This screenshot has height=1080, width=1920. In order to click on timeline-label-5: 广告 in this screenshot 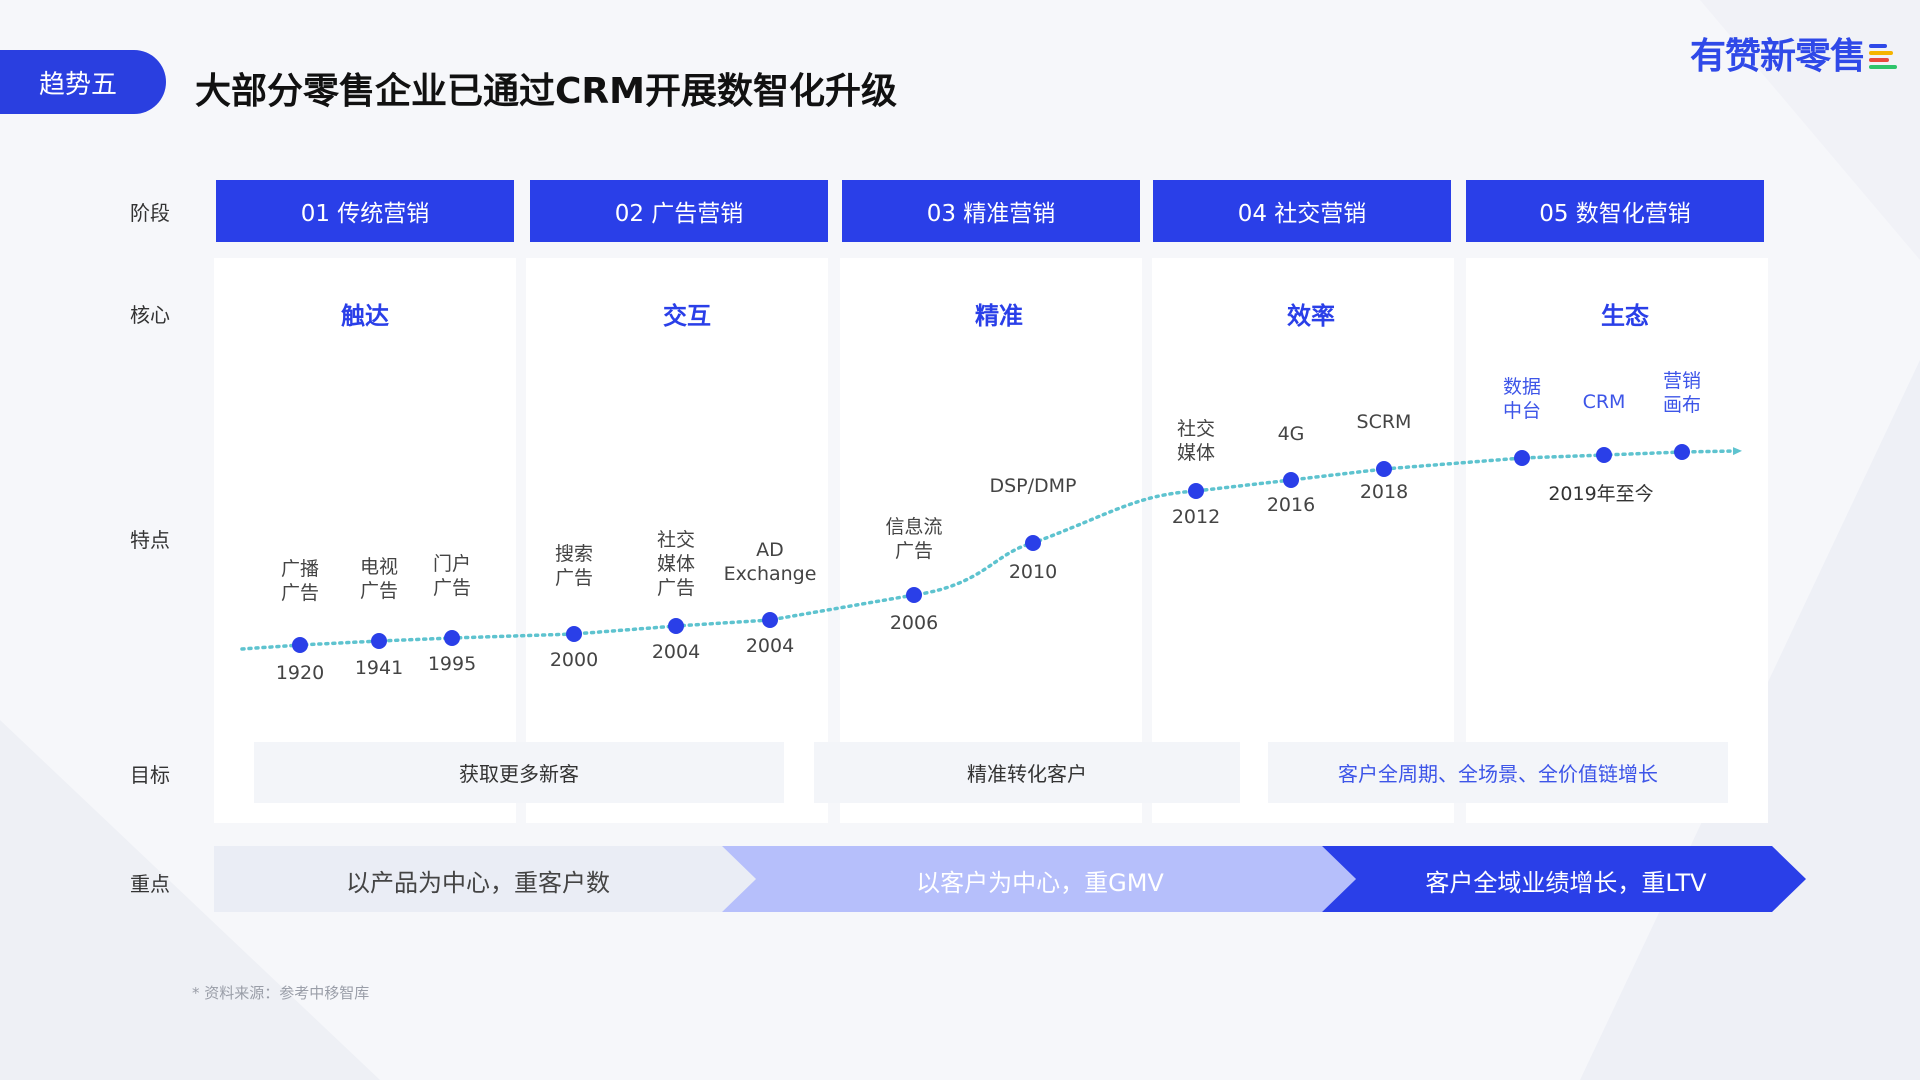, I will do `click(676, 588)`.